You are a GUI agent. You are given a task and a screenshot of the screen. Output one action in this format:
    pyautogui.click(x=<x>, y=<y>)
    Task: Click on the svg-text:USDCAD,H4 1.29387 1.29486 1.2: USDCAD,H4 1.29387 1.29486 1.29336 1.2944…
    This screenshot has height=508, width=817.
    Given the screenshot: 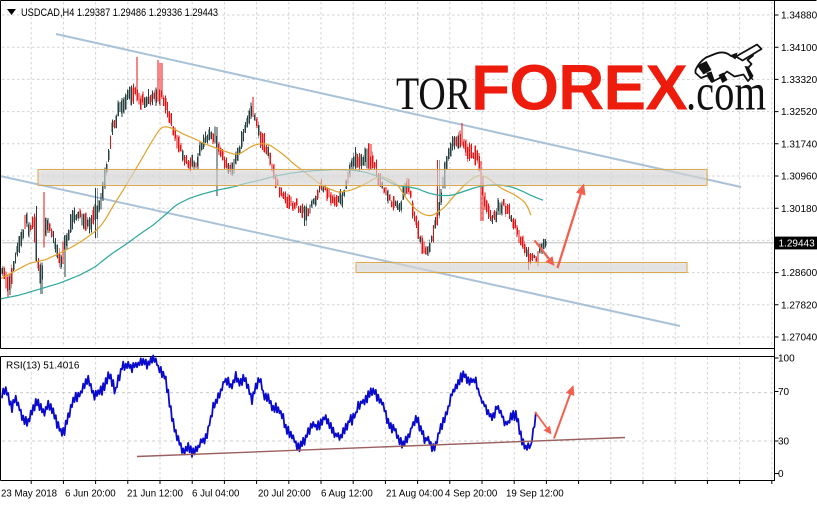 What is the action you would take?
    pyautogui.click(x=119, y=13)
    